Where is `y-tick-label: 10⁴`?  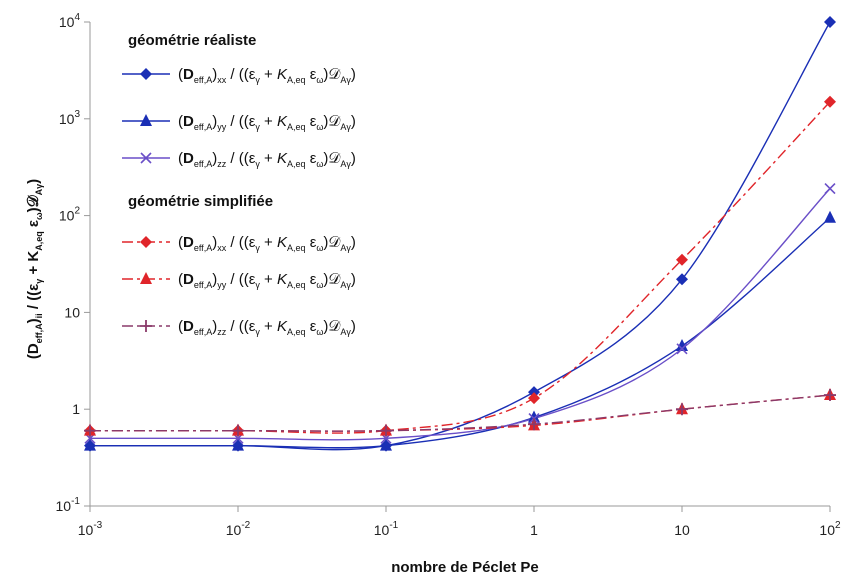 y-tick-label: 10⁴ is located at coordinates (70, 21).